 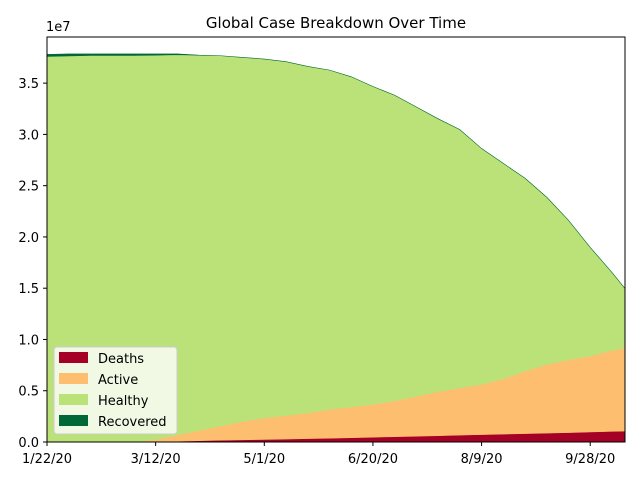 What do you see at coordinates (73, 378) in the screenshot?
I see `legend-swatch-active` at bounding box center [73, 378].